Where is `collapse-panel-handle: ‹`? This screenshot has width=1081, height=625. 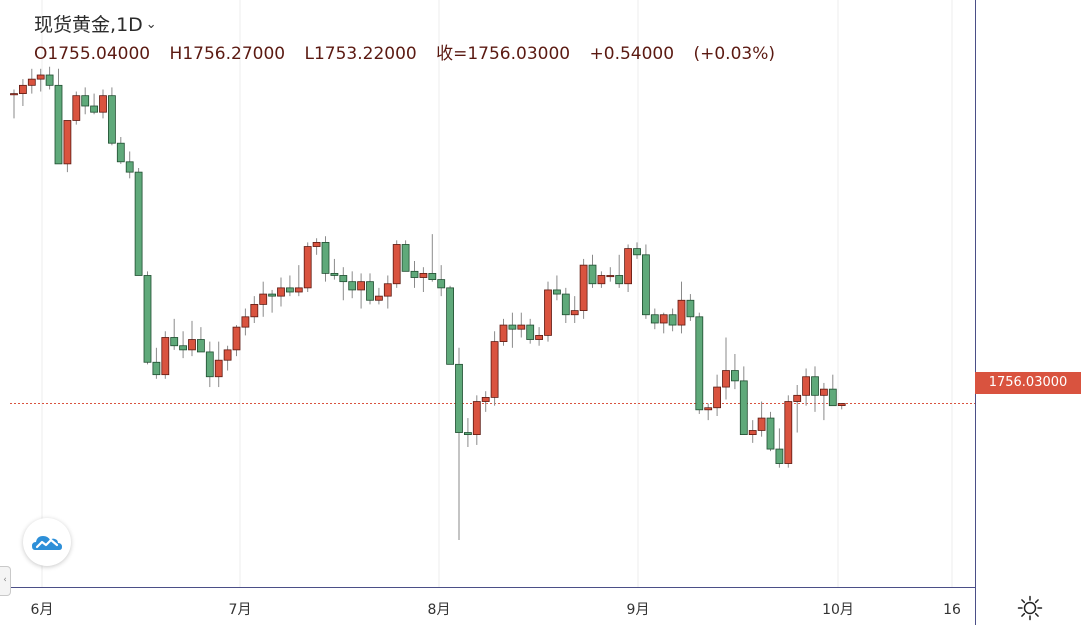
collapse-panel-handle: ‹ is located at coordinates (5, 581).